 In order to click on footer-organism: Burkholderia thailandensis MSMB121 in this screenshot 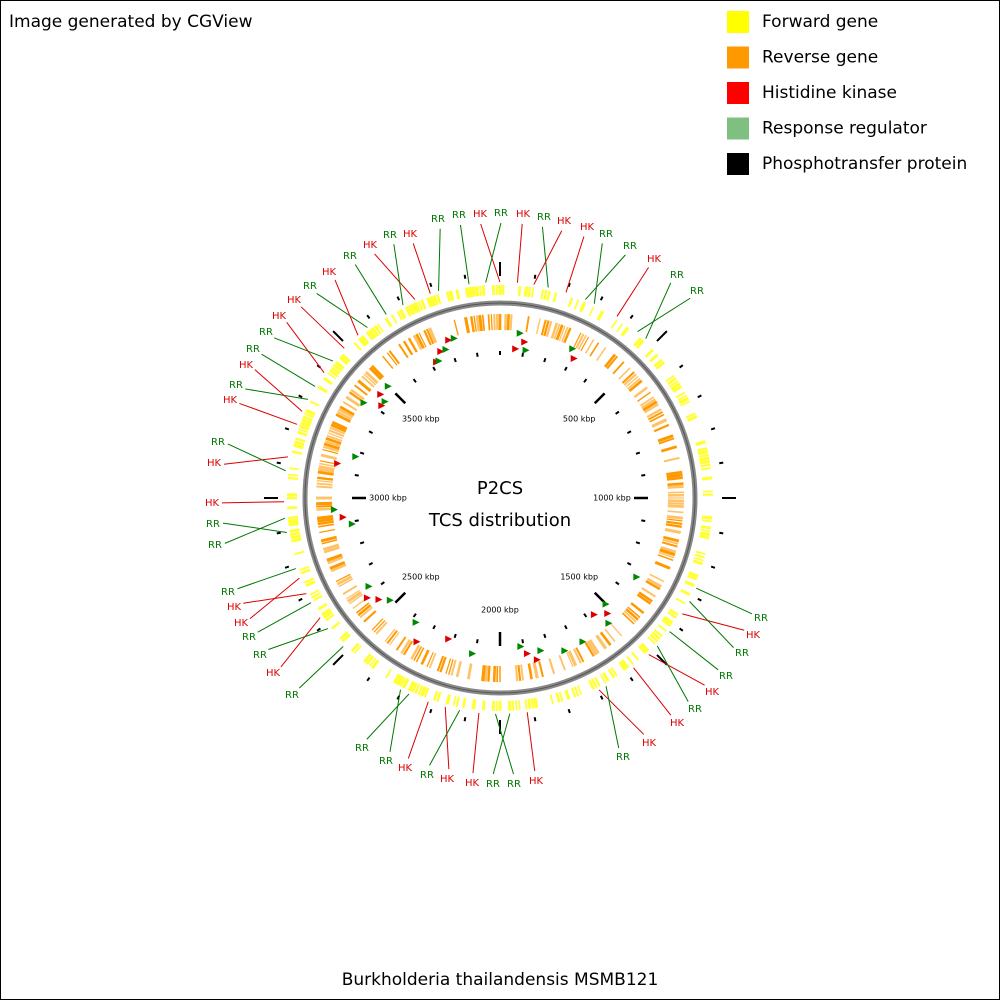, I will do `click(500, 980)`.